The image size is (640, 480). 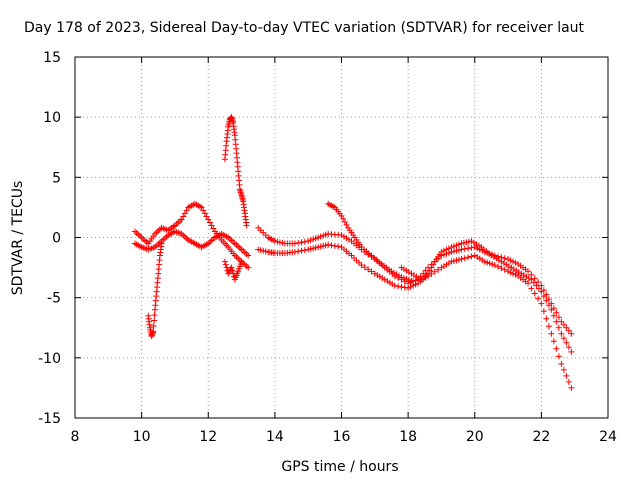 What do you see at coordinates (18, 238) in the screenshot?
I see `y-axis-label: SDTVAR / TECUs` at bounding box center [18, 238].